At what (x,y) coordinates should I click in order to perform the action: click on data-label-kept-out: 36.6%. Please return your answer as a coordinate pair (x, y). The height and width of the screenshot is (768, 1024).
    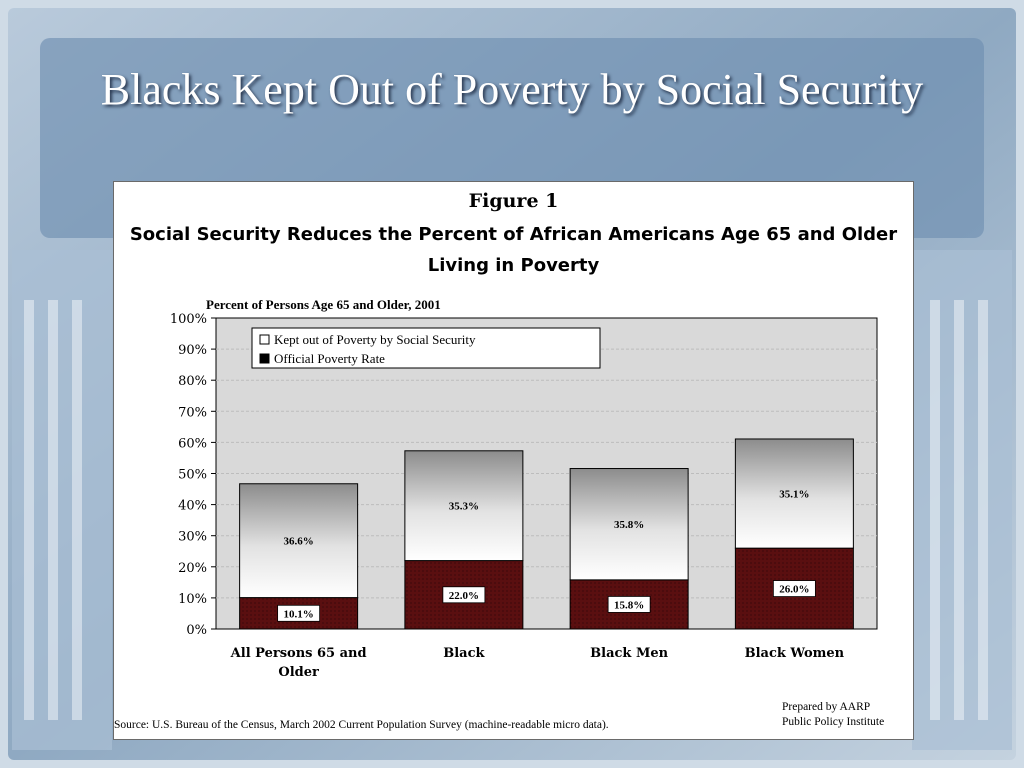
    Looking at the image, I should click on (299, 542).